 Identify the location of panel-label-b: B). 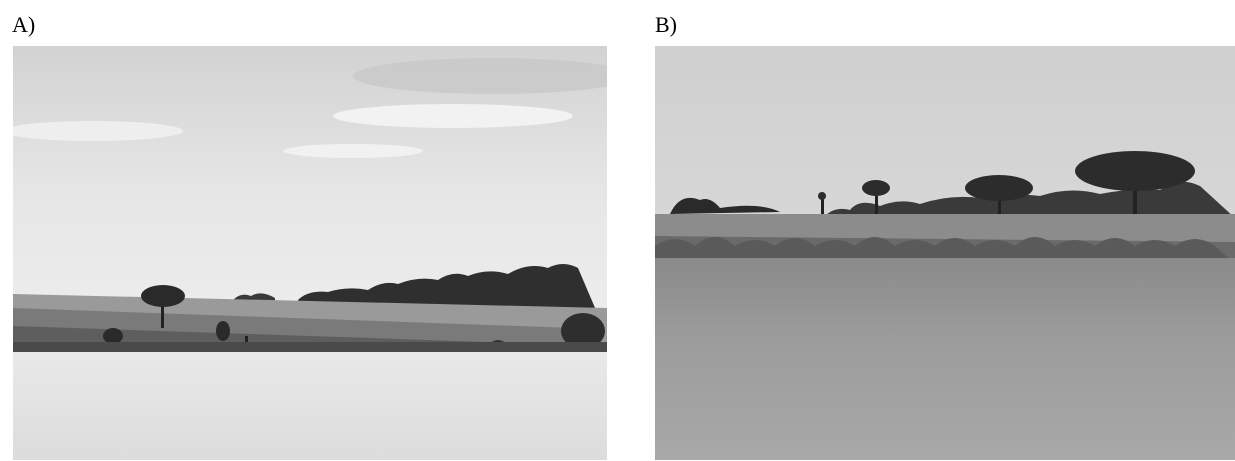
(666, 24).